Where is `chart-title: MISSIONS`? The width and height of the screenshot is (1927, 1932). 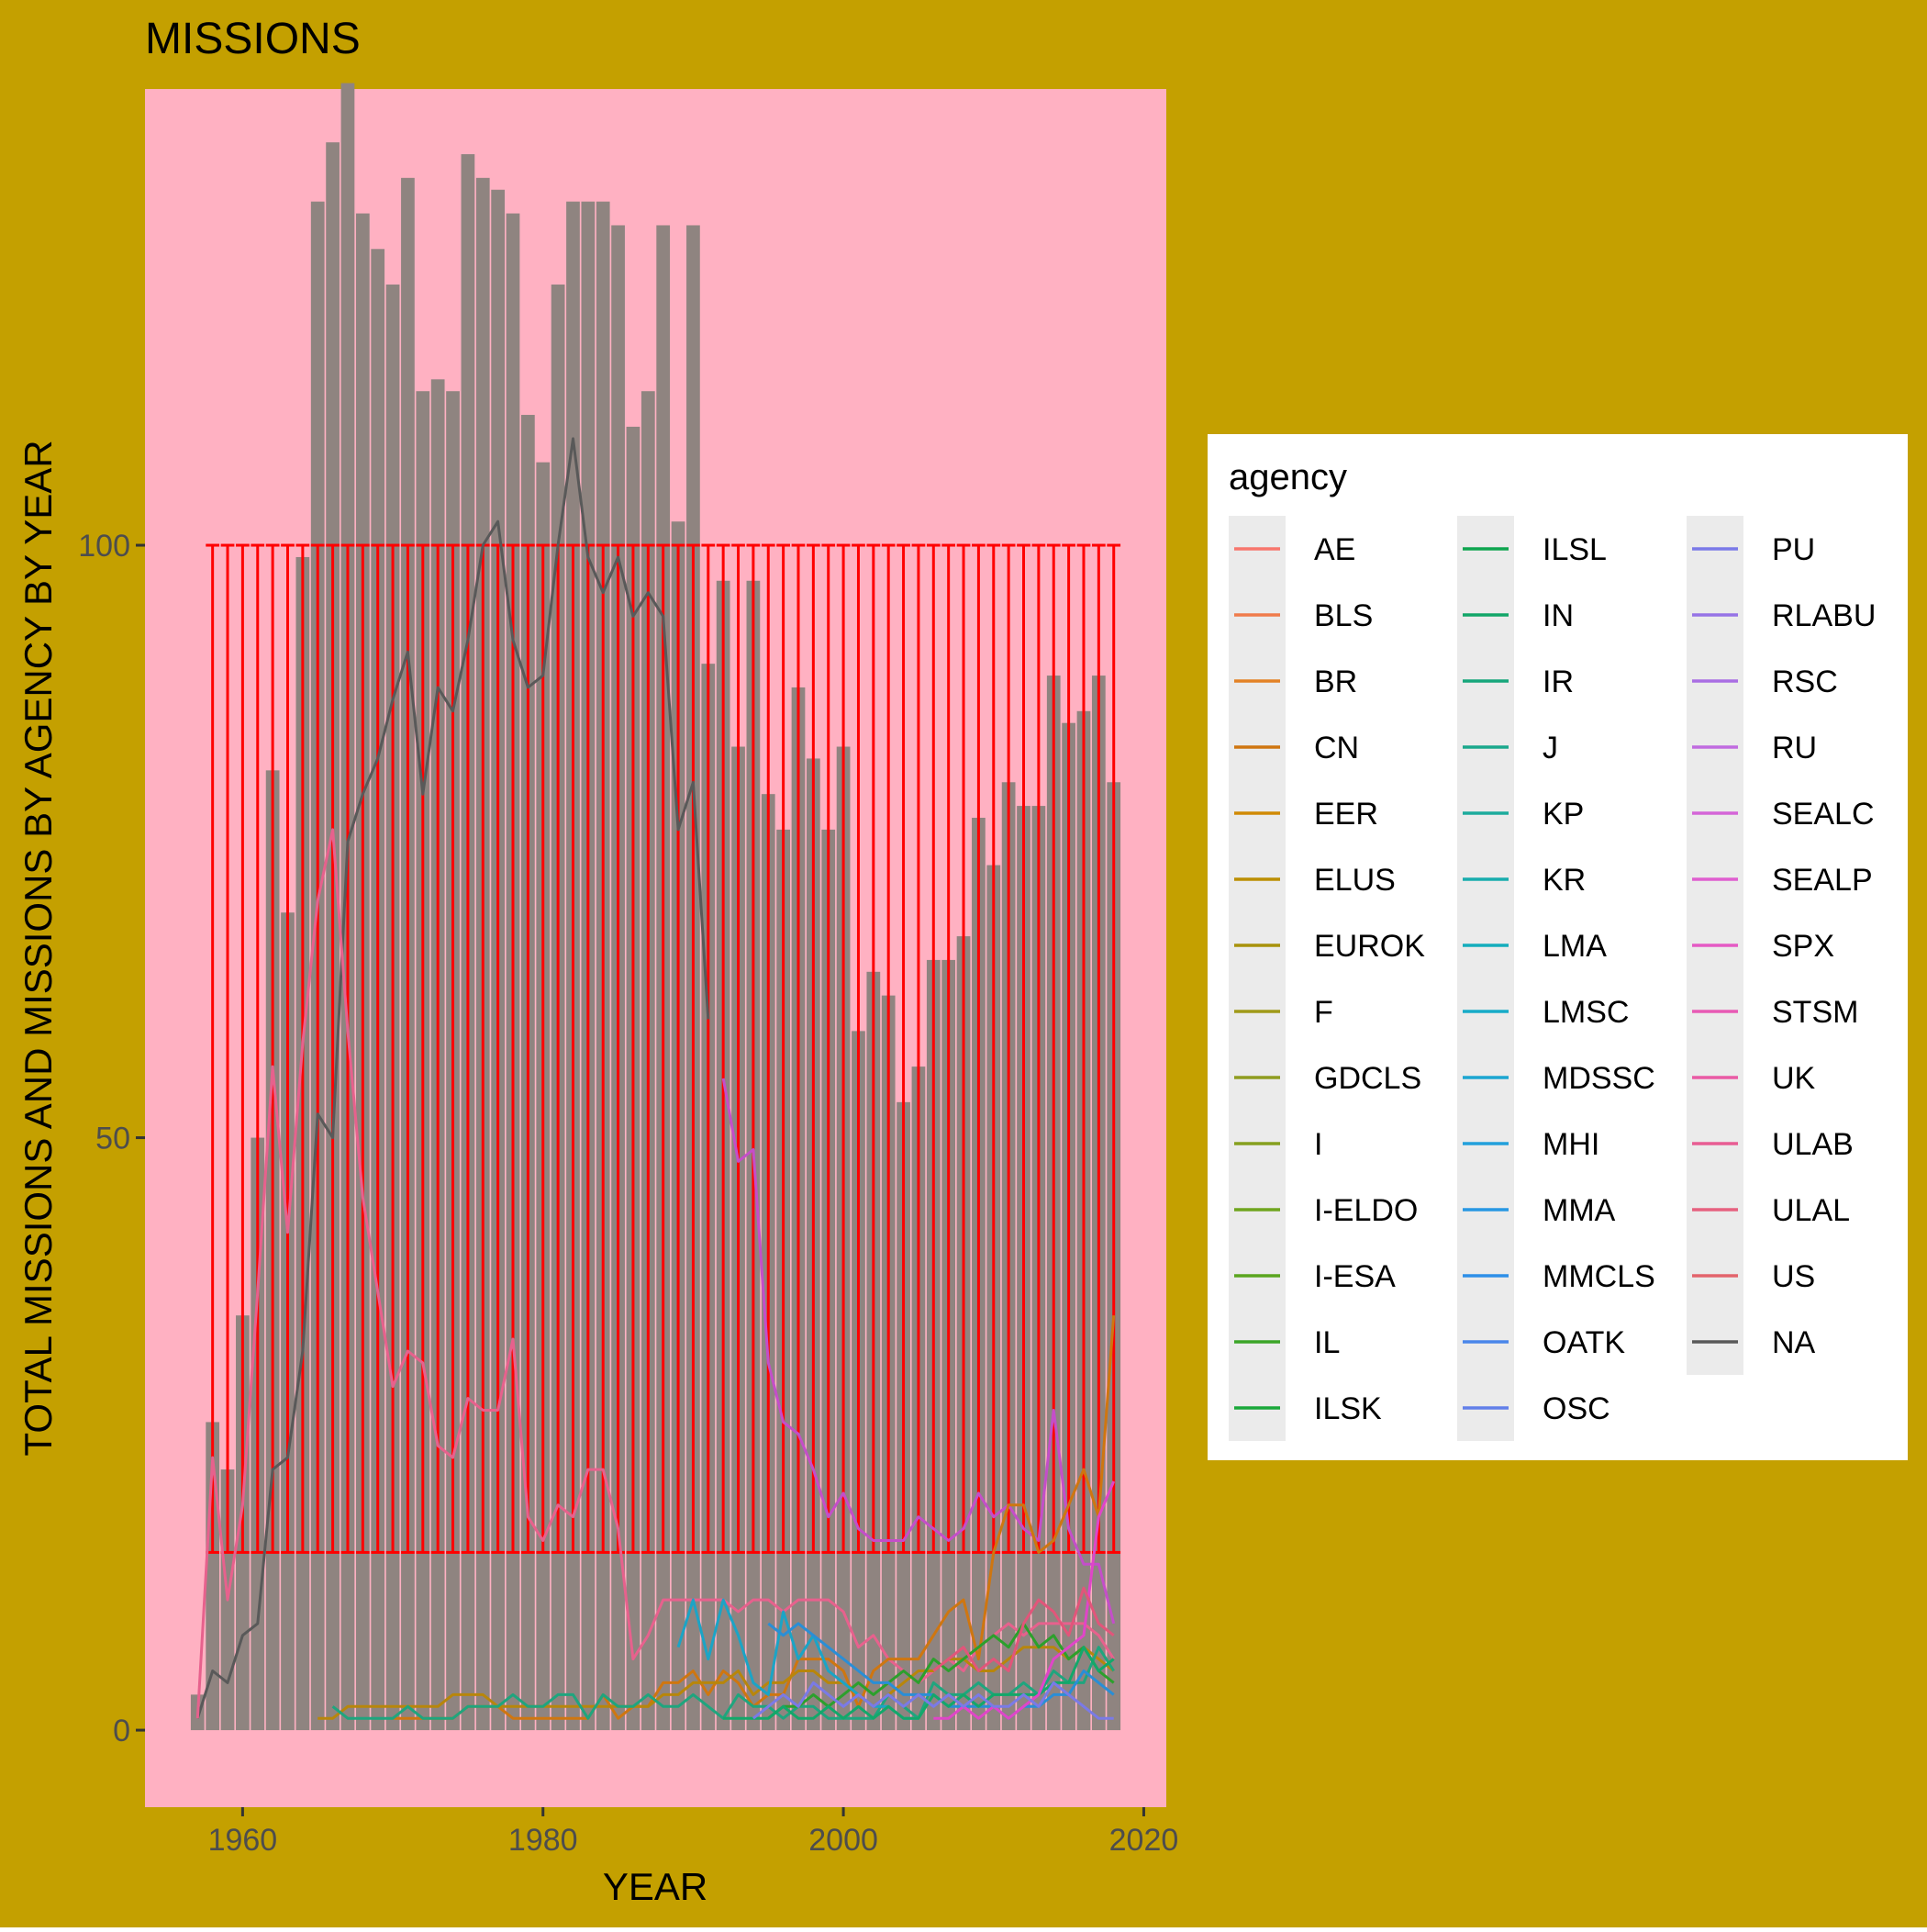
chart-title: MISSIONS is located at coordinates (253, 39).